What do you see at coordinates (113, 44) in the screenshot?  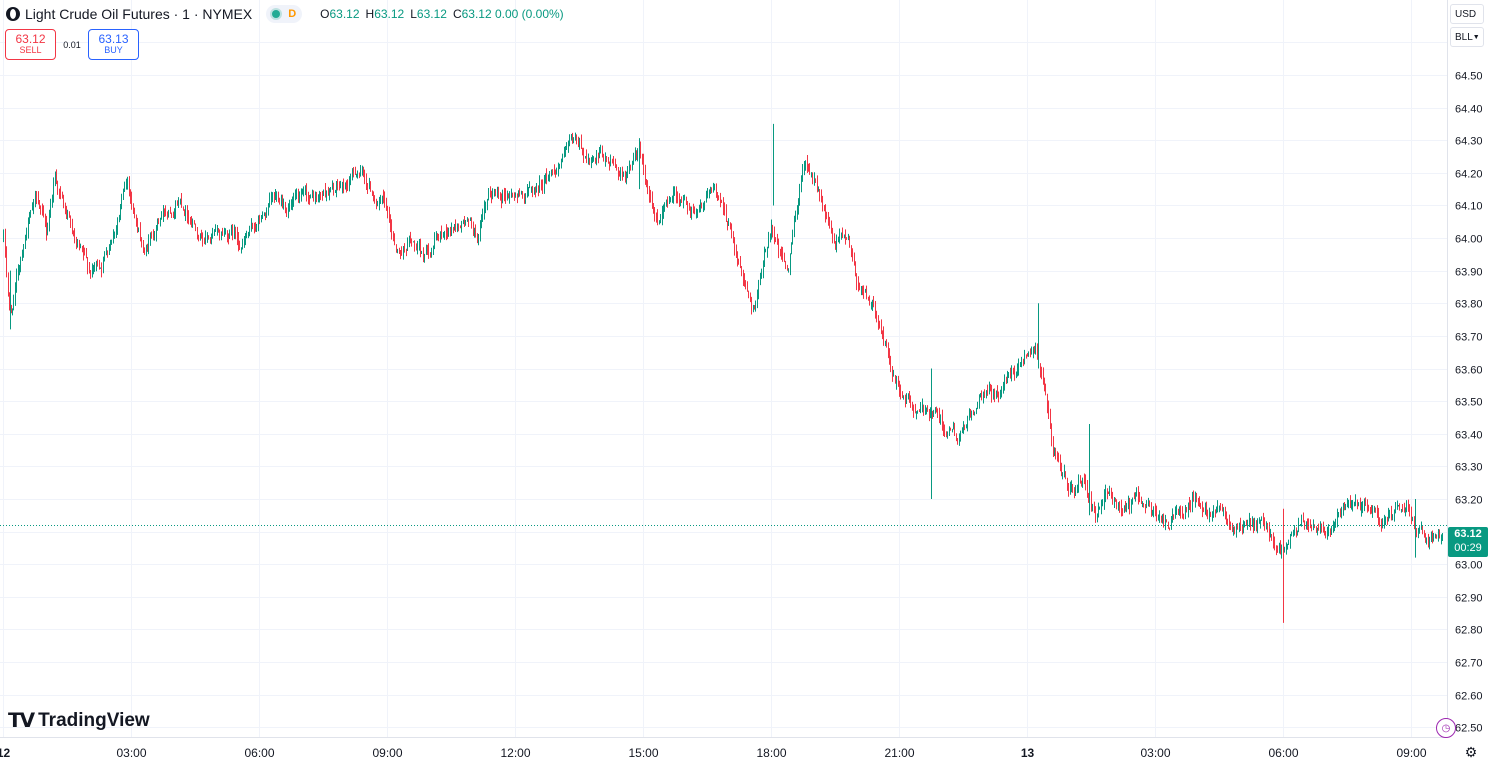 I see `buy-button: 63.13 BUY` at bounding box center [113, 44].